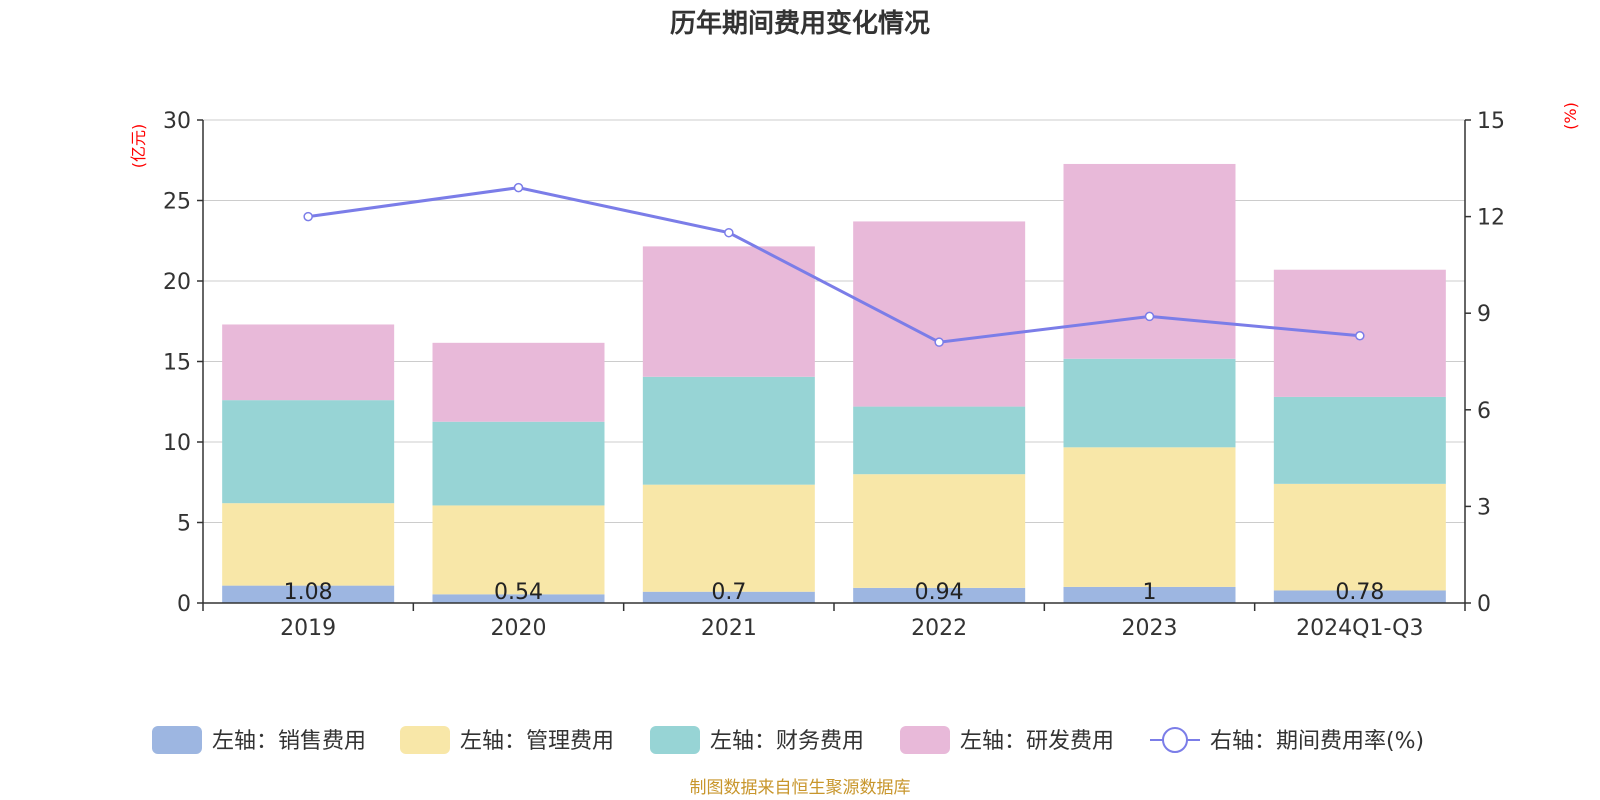 This screenshot has width=1600, height=800. What do you see at coordinates (184, 524) in the screenshot?
I see `left-tick-label: 5` at bounding box center [184, 524].